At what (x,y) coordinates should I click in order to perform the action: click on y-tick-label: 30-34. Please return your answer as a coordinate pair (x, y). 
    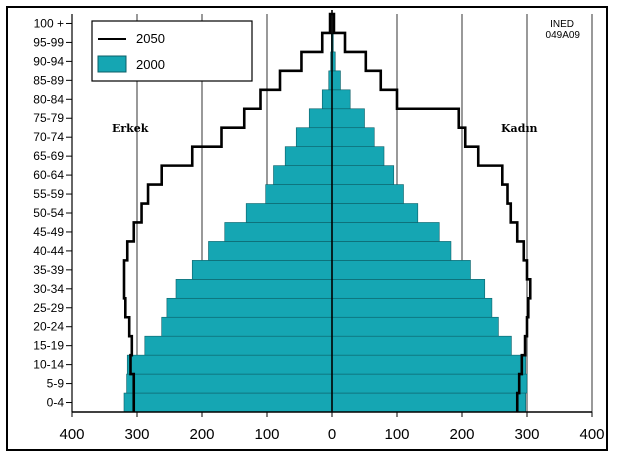
    Looking at the image, I should click on (48, 289).